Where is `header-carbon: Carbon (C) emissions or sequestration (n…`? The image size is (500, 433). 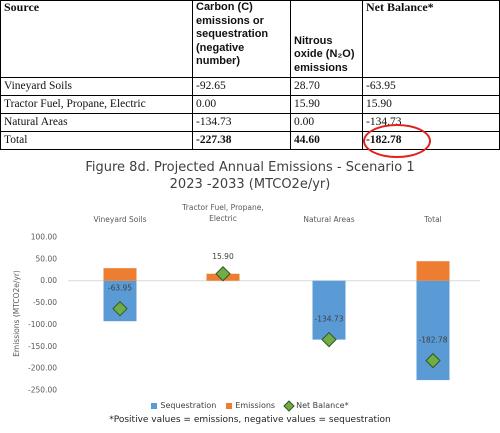
header-carbon: Carbon (C) emissions or sequestration (n… is located at coordinates (241, 39).